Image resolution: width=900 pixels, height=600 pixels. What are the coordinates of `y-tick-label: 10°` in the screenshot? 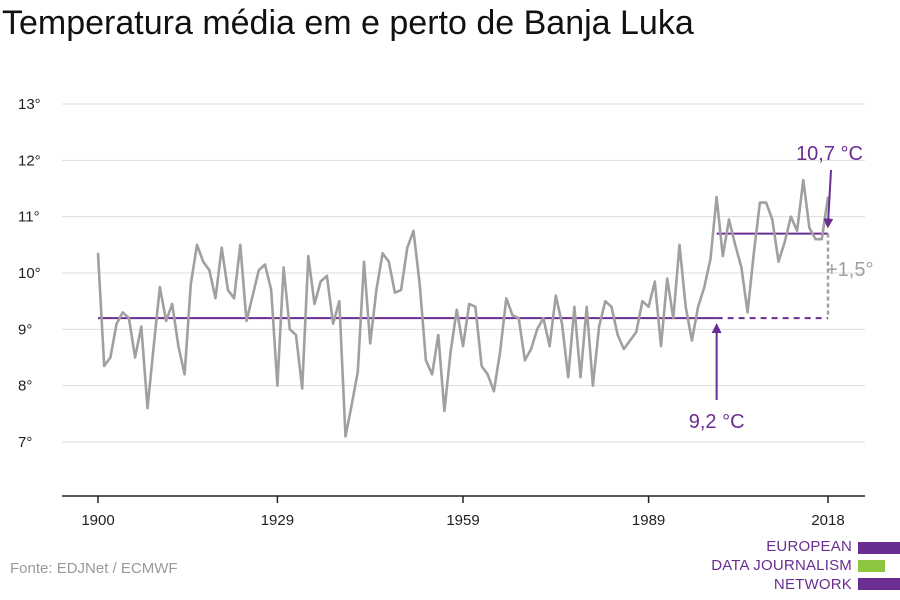 It's located at (29, 273).